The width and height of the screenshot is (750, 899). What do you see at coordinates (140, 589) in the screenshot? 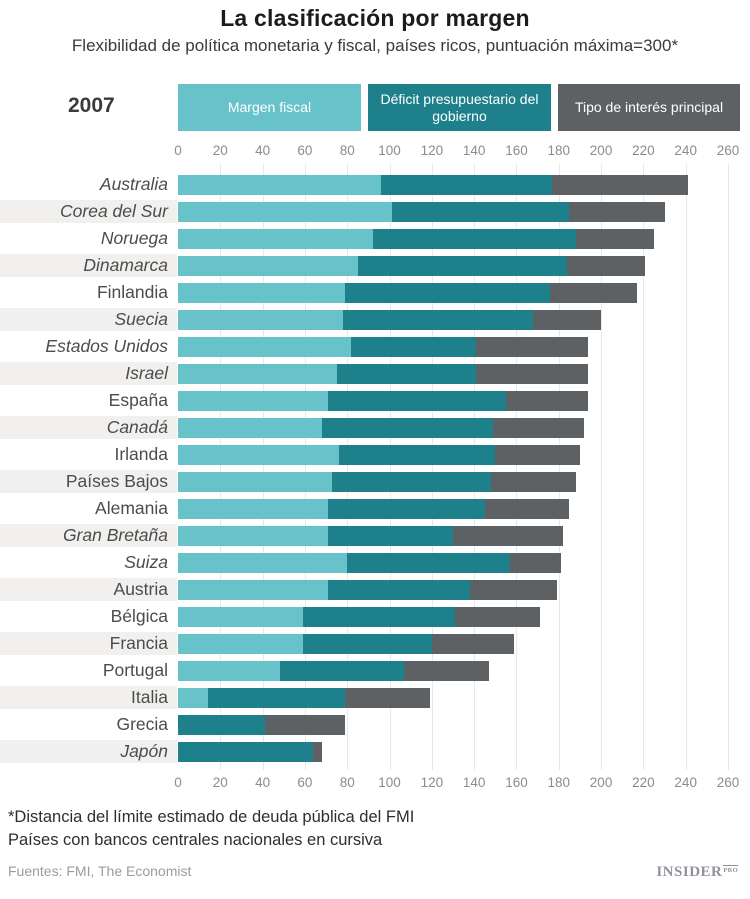
I see `country-label: Austria` at bounding box center [140, 589].